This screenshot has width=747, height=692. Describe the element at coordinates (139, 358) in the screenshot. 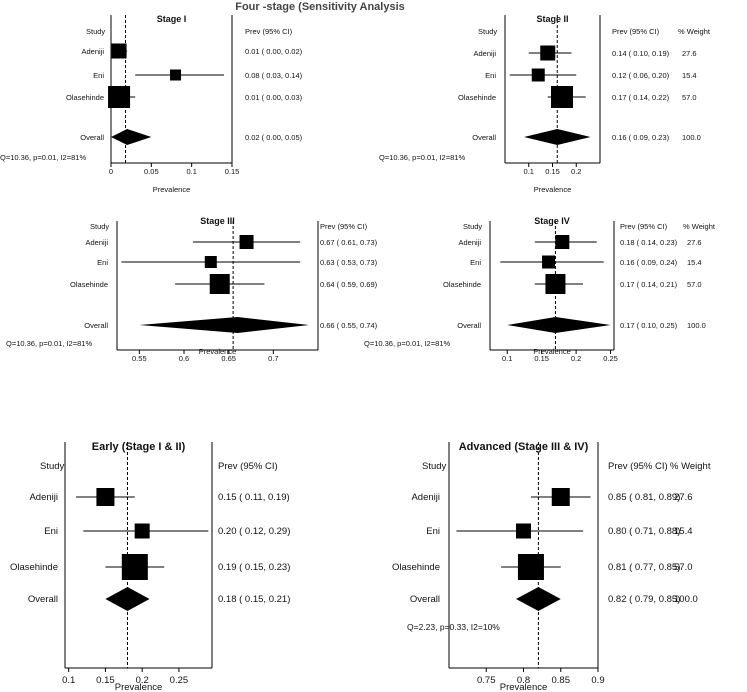

I see `x-tick-label: 0.55` at that location.